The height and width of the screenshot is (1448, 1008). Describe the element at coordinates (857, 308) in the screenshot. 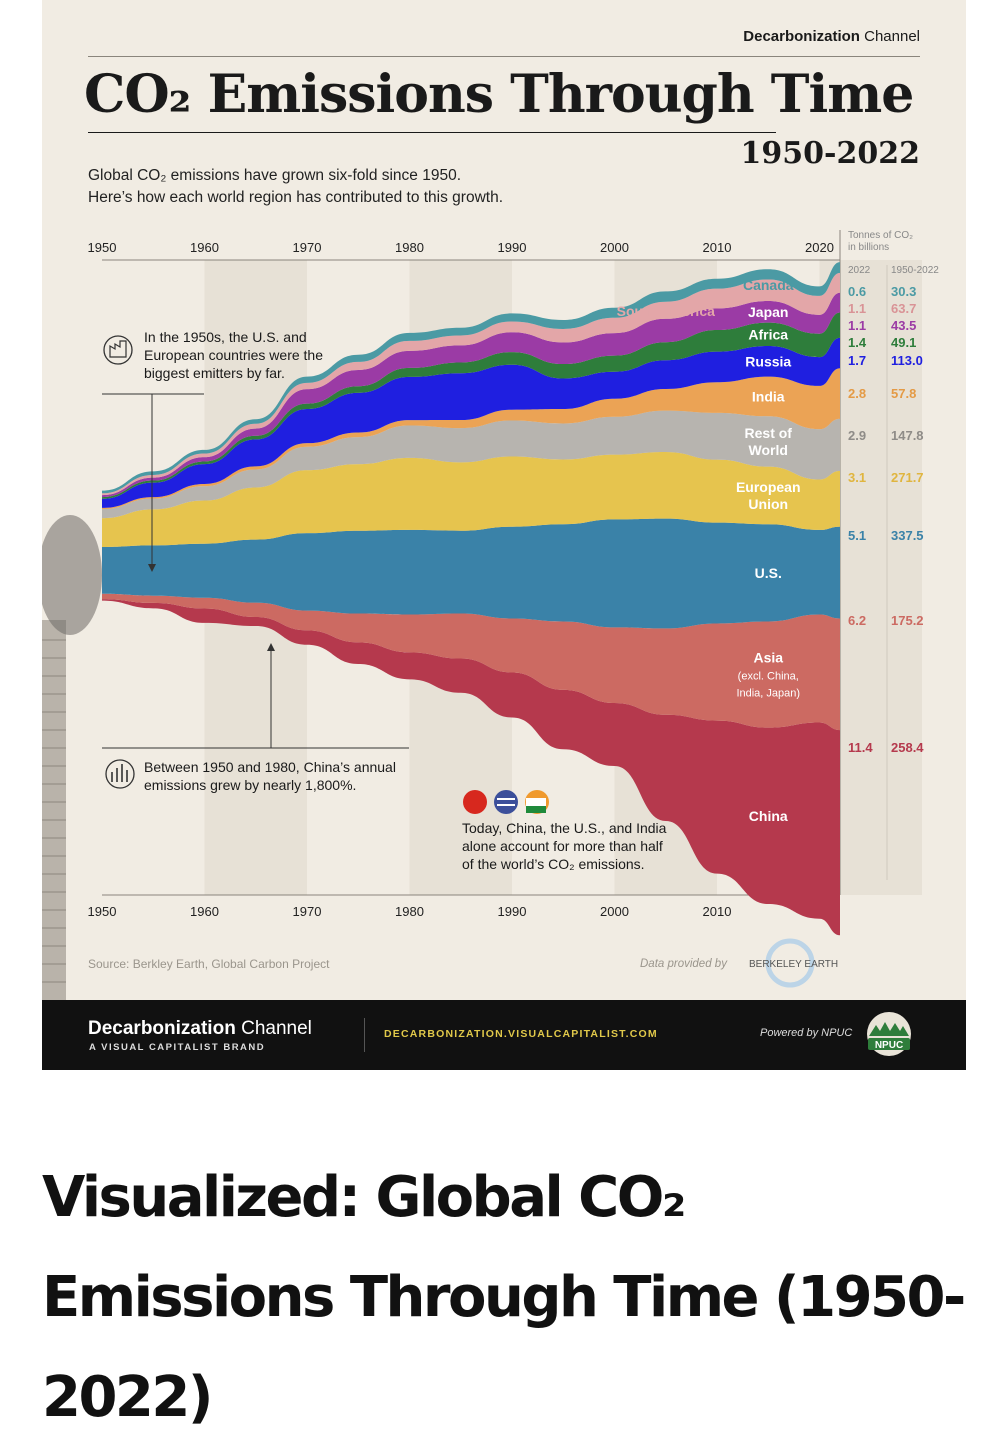

I see `value-2022-south-america: 1.1` at that location.